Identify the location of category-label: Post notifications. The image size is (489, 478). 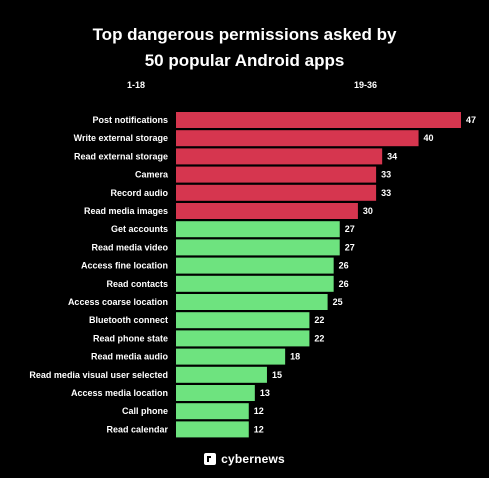
(130, 120).